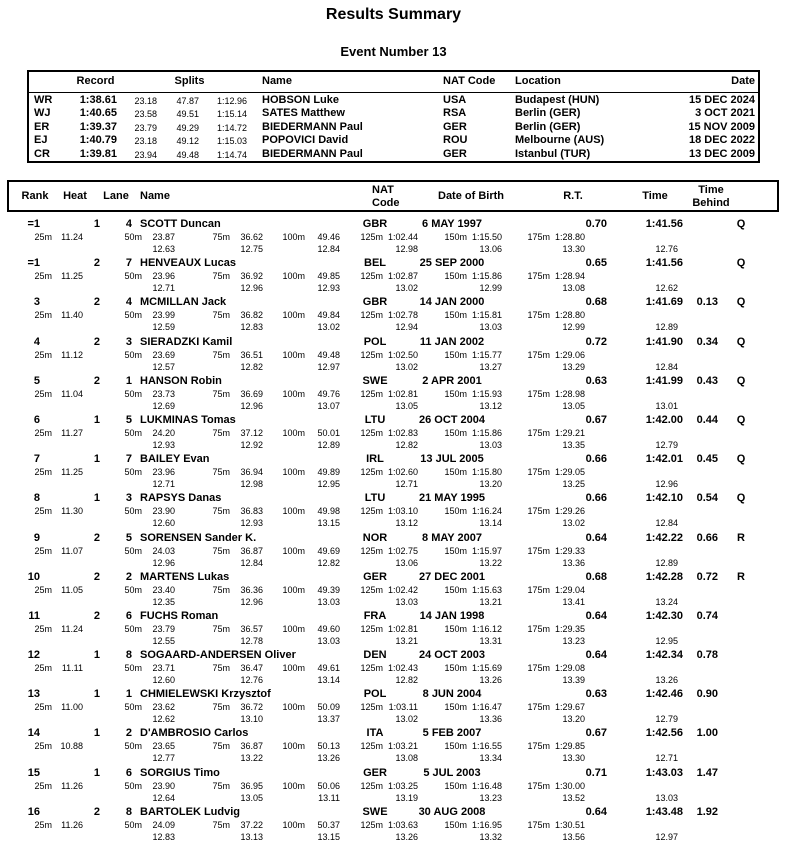 The image size is (787, 846). I want to click on split-delta: 13.02, so click(406, 288).